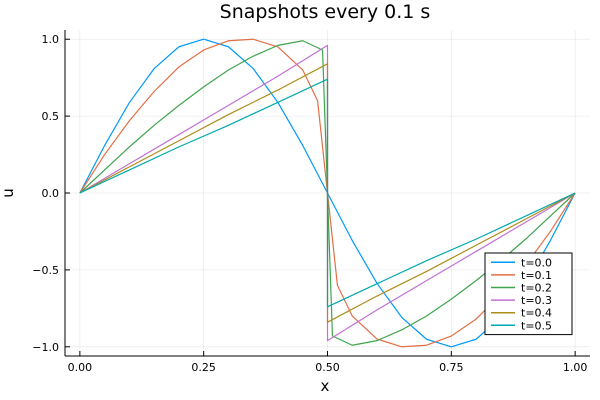 This screenshot has height=400, width=600. I want to click on y-tick-label: −0.5, so click(45, 270).